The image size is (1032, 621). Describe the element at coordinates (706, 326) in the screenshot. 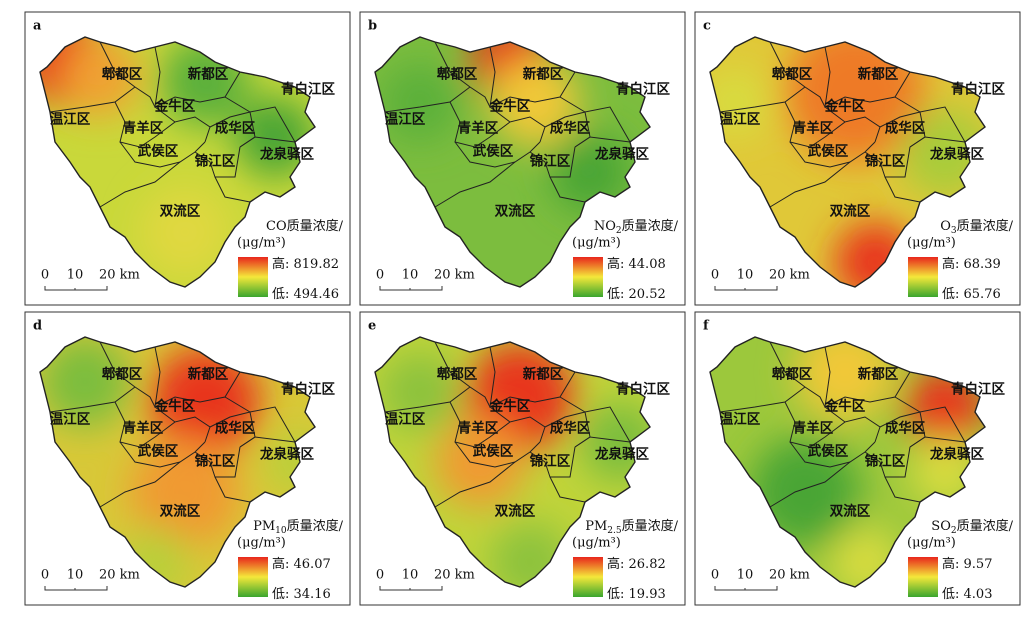

I see `panel-letter: f` at that location.